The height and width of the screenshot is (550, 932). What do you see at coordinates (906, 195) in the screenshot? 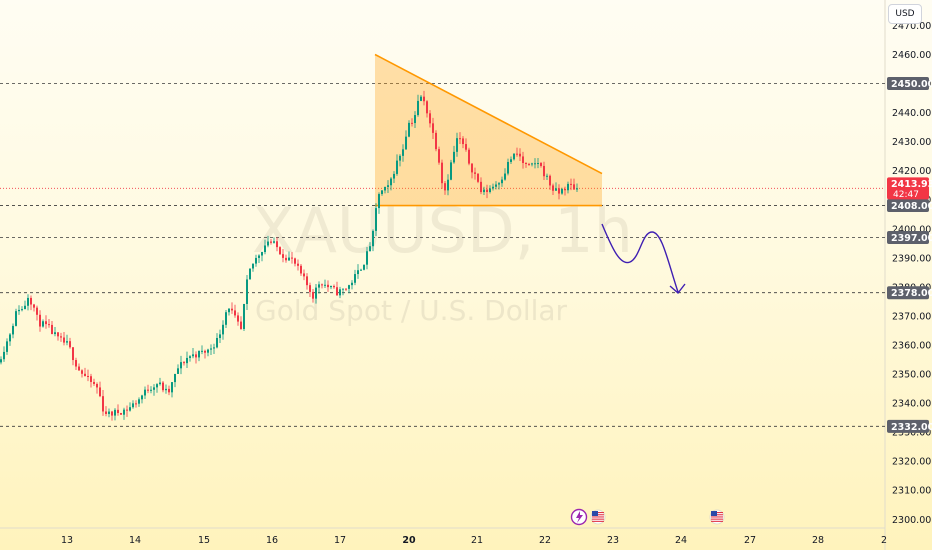
I see `bar-countdown-text: 42:47` at bounding box center [906, 195].